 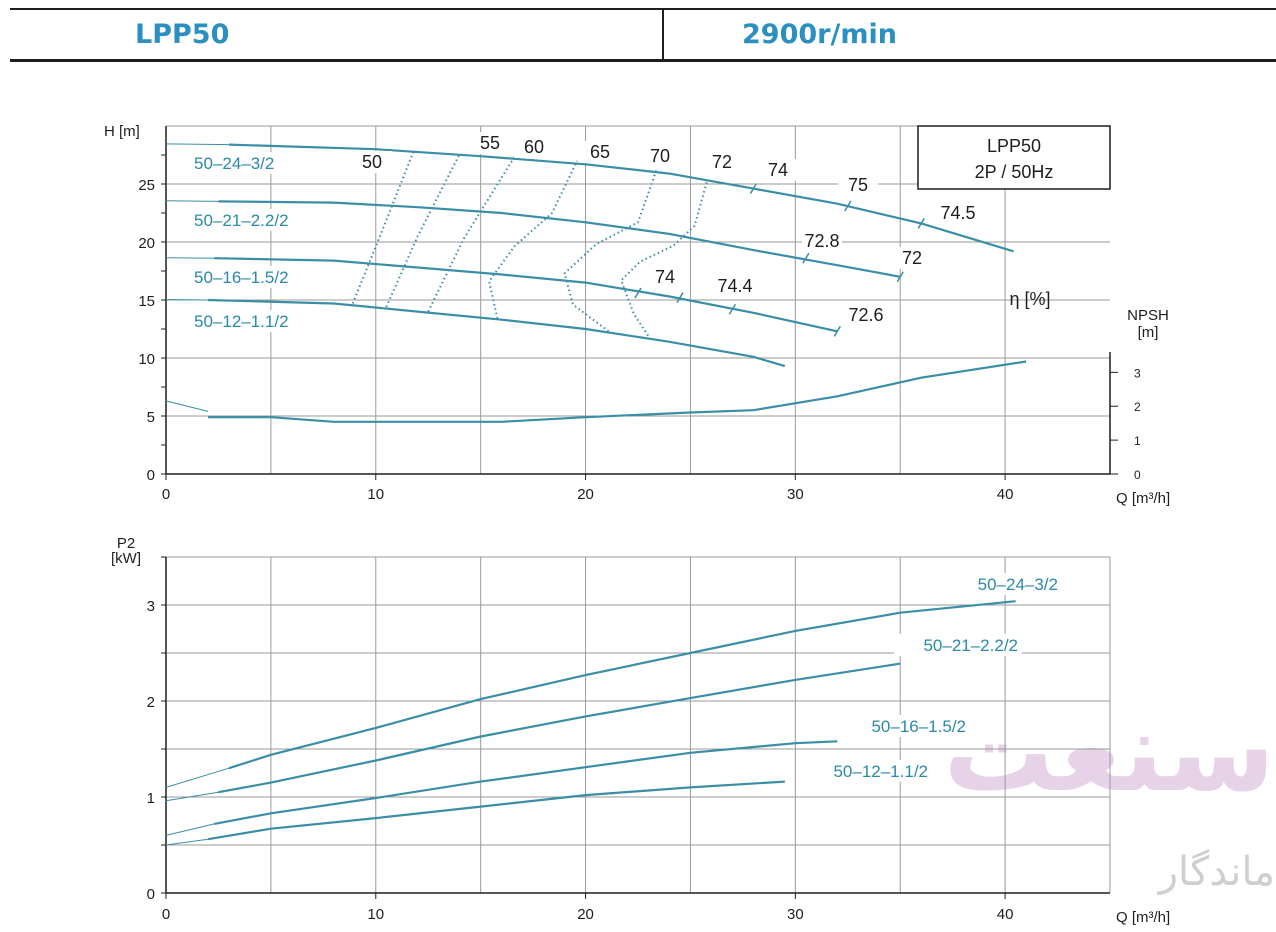 I want to click on eta-label: η [%], so click(x=1029, y=299).